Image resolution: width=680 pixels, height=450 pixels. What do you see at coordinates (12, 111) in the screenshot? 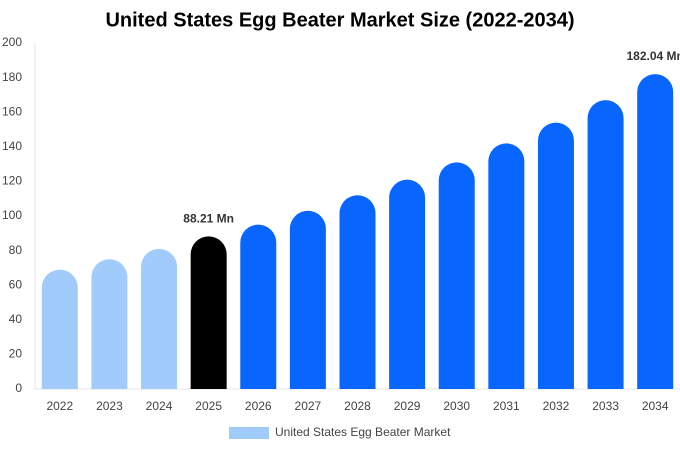
I see `y-tick-label: 160` at bounding box center [12, 111].